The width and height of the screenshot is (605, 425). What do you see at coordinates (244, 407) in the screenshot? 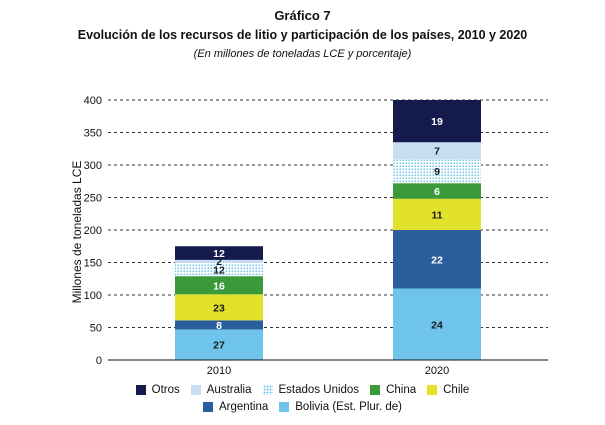
I see `legend-label: Argentina` at bounding box center [244, 407].